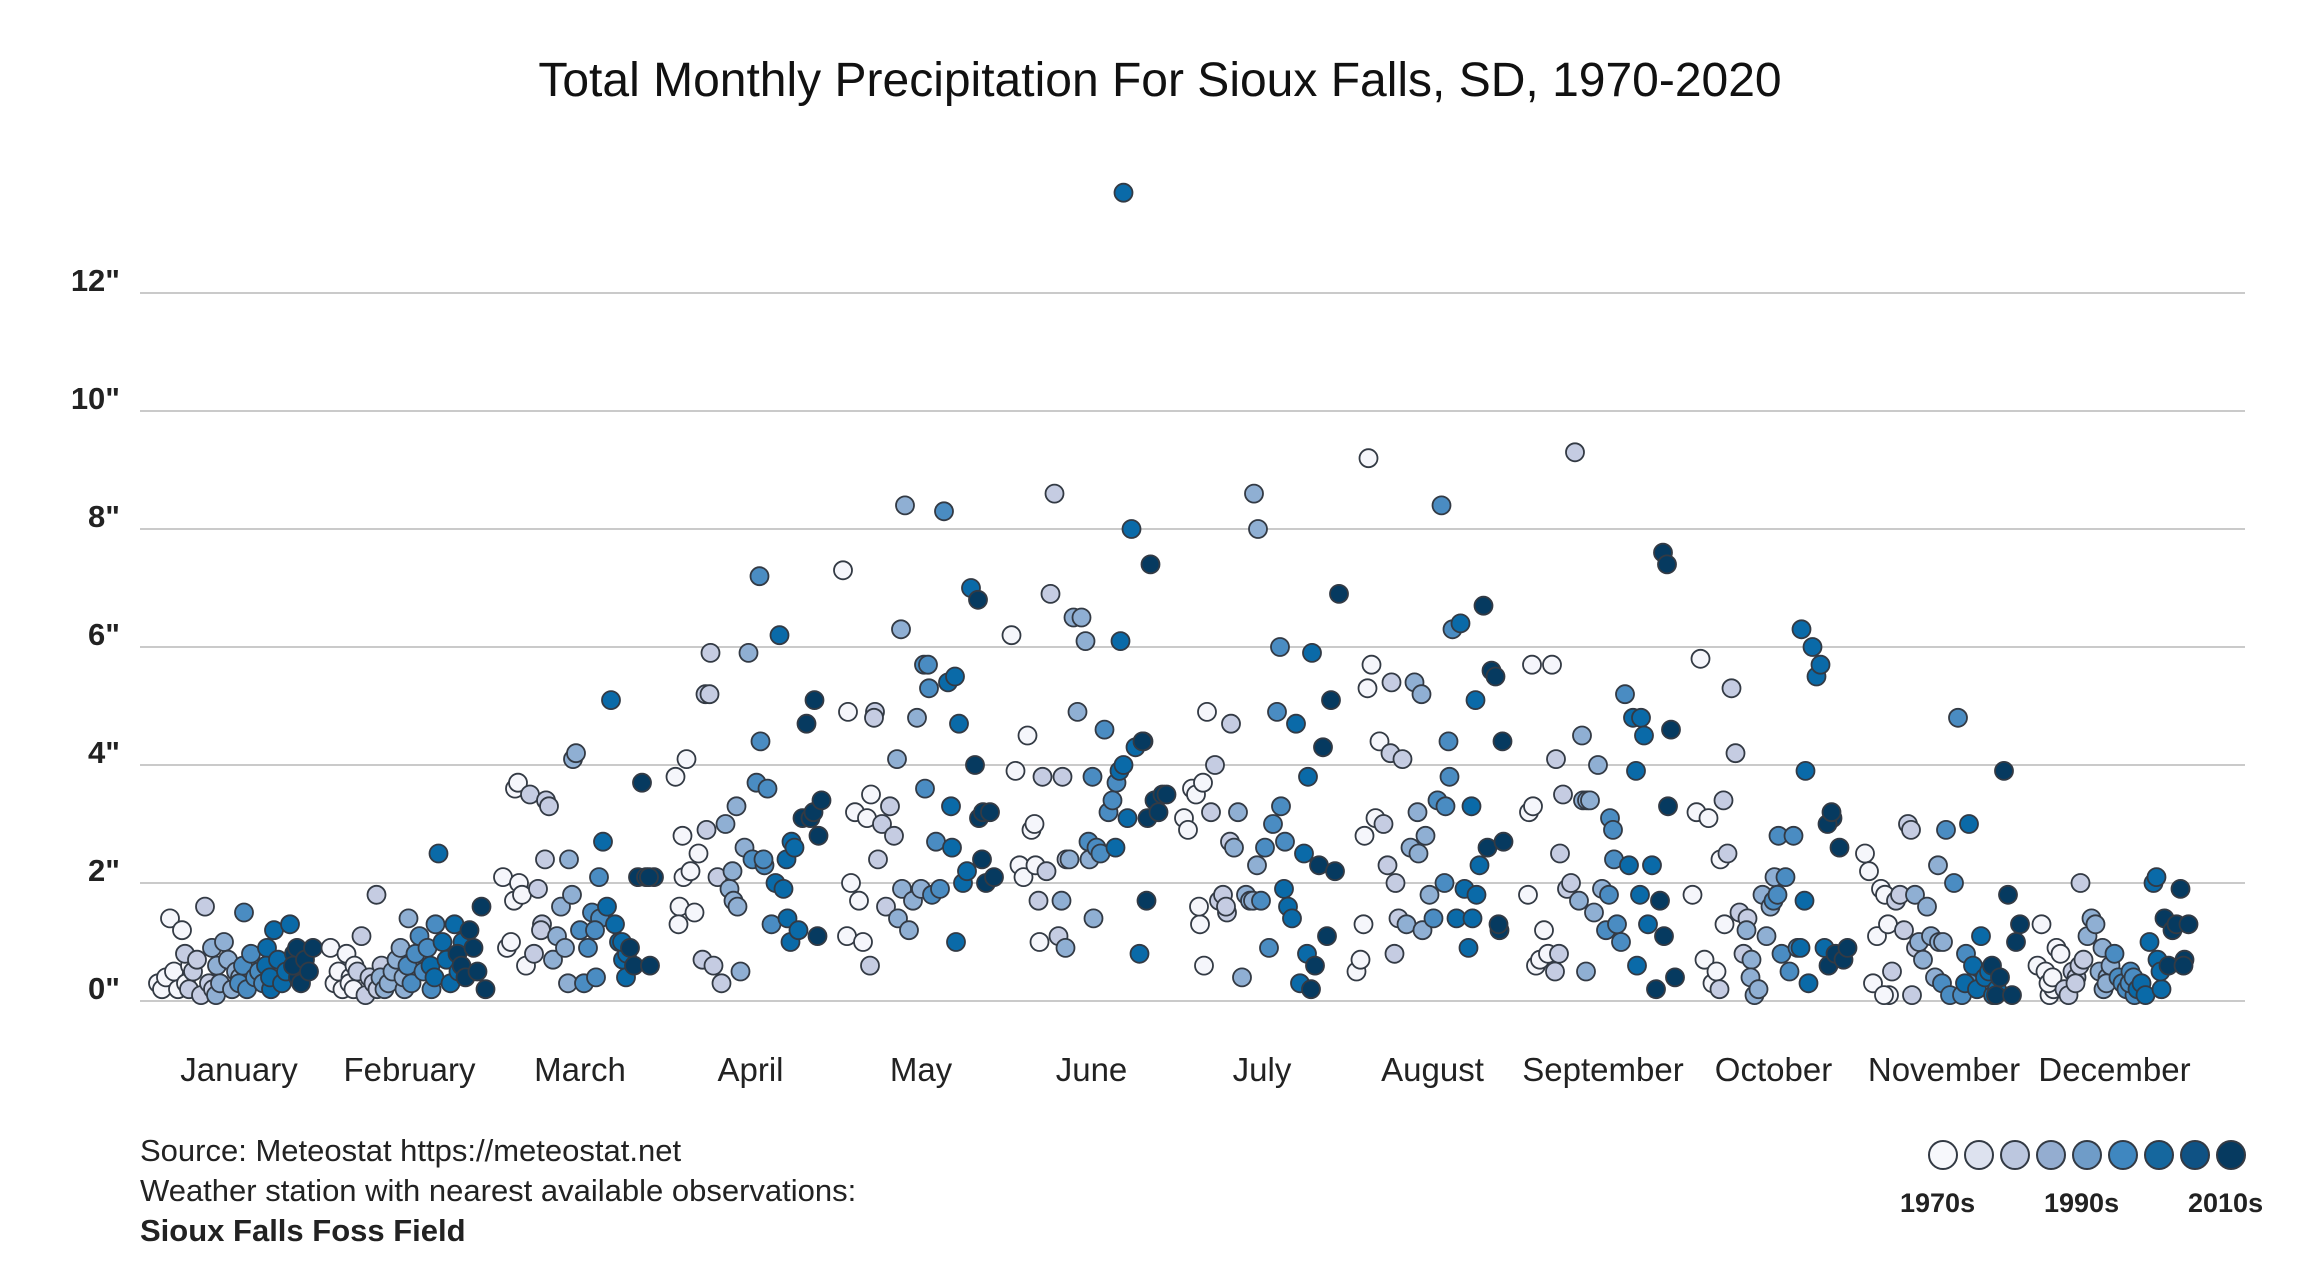  Describe the element at coordinates (411, 1150) in the screenshot. I see `source-line: Source: Meteostat https://meteostat.net` at that location.